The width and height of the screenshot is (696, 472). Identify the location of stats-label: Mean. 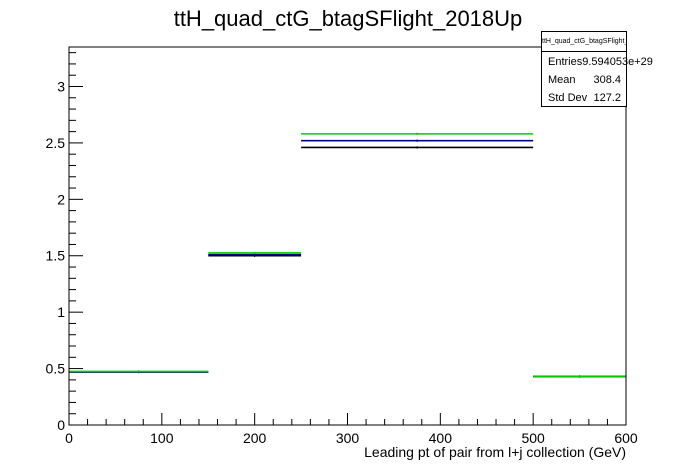
(562, 80).